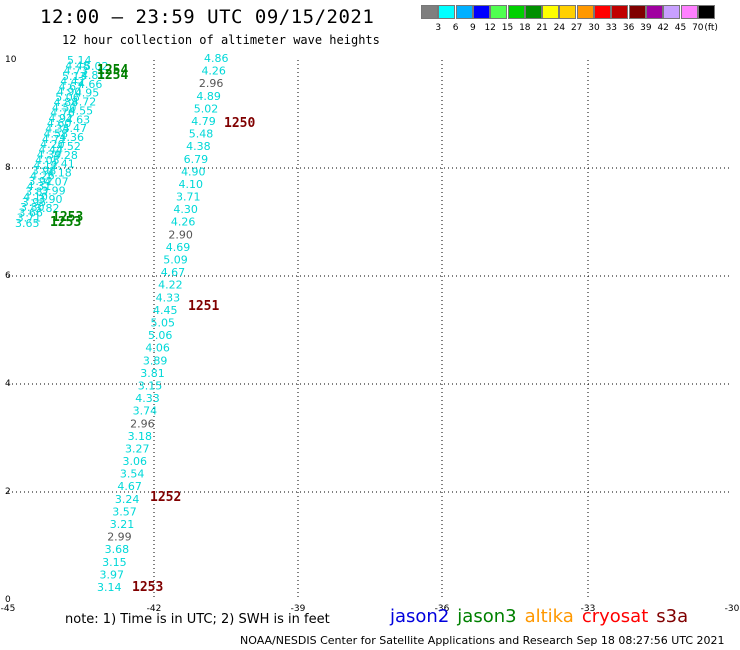  What do you see at coordinates (165, 310) in the screenshot?
I see `wave-height-value: 4.45` at bounding box center [165, 310].